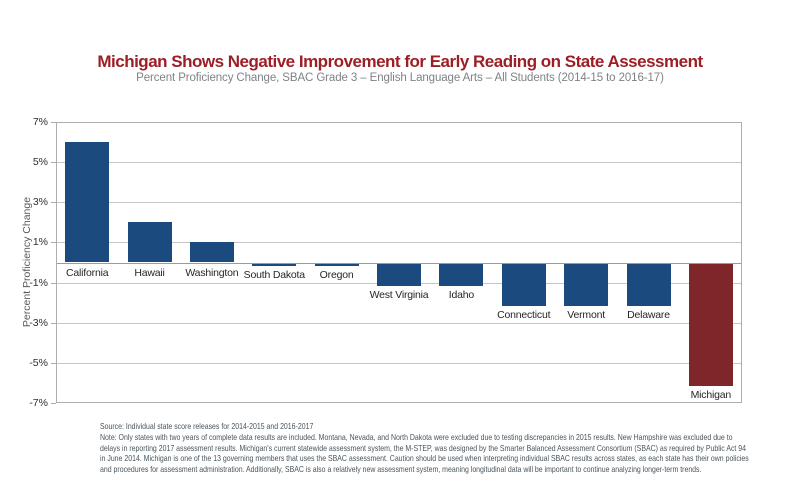 The image size is (800, 489). I want to click on bar-hawaii, so click(149, 242).